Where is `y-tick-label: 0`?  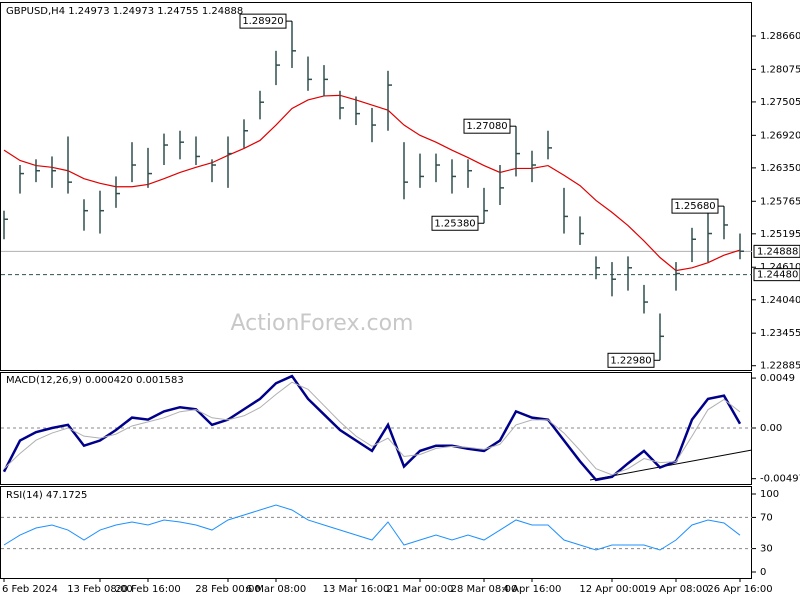 y-tick-label: 0 is located at coordinates (763, 572).